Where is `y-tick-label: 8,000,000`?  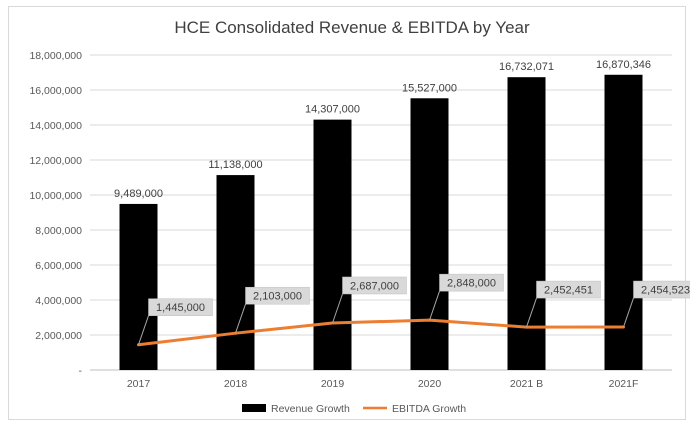
y-tick-label: 8,000,000 is located at coordinates (58, 231).